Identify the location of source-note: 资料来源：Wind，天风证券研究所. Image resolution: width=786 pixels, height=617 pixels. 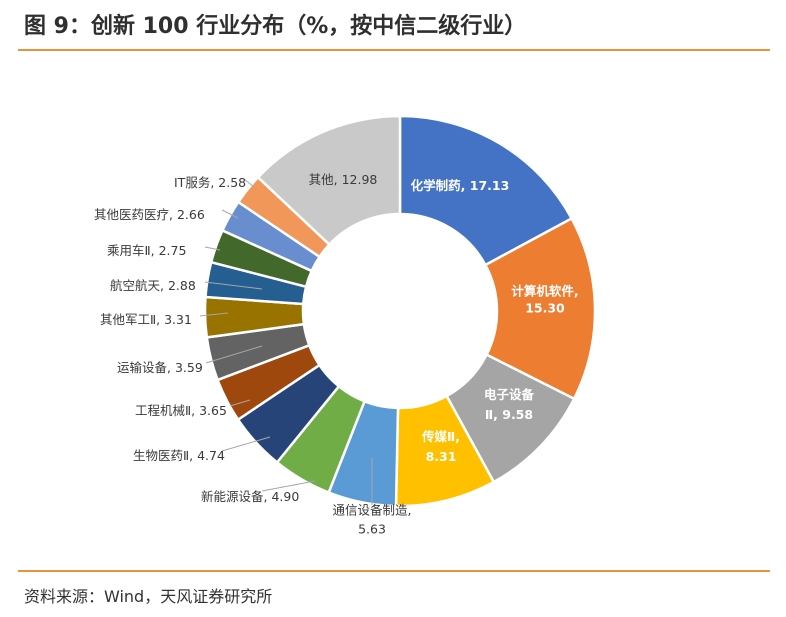
(148, 596).